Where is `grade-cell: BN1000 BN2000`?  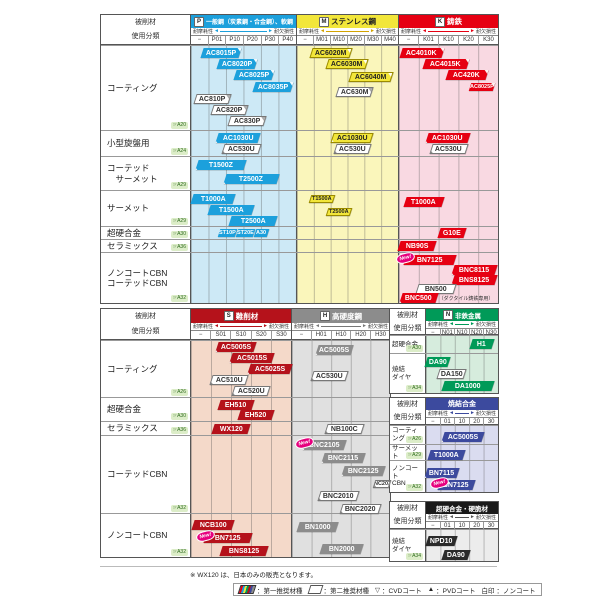 grade-cell: BN1000 BN2000 is located at coordinates (340, 535).